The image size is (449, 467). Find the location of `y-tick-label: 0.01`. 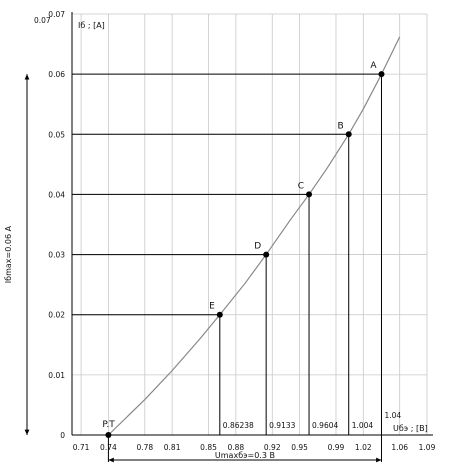

y-tick-label: 0.01 is located at coordinates (56, 375).